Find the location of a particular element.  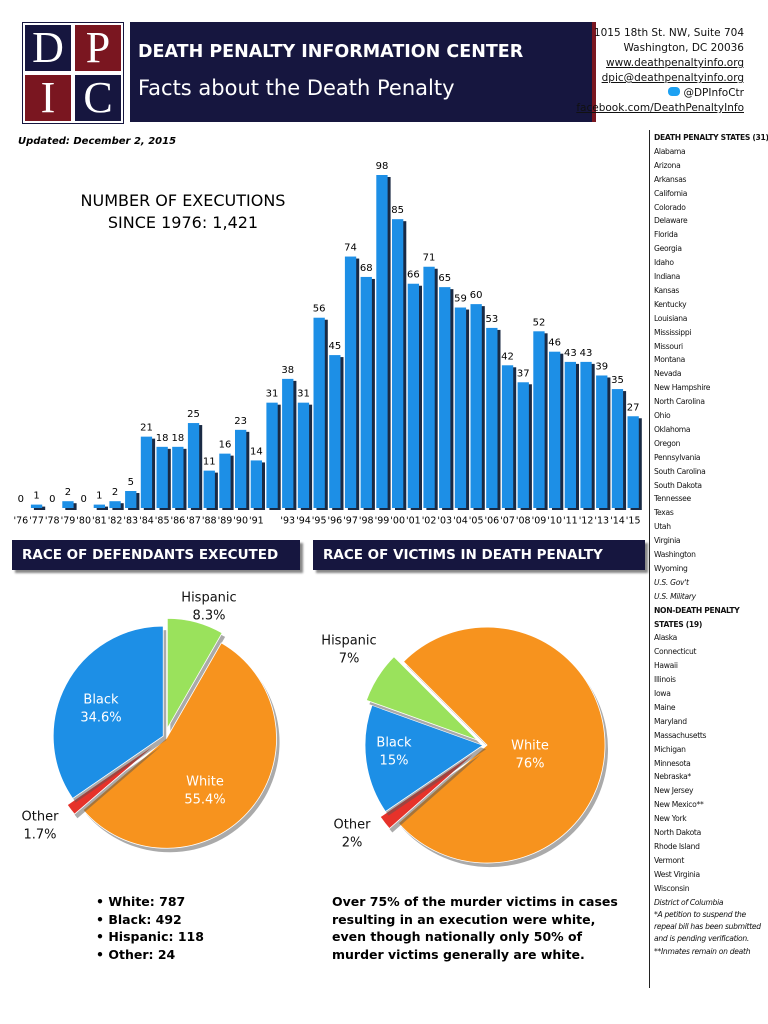

data-label: 60 is located at coordinates (476, 295).